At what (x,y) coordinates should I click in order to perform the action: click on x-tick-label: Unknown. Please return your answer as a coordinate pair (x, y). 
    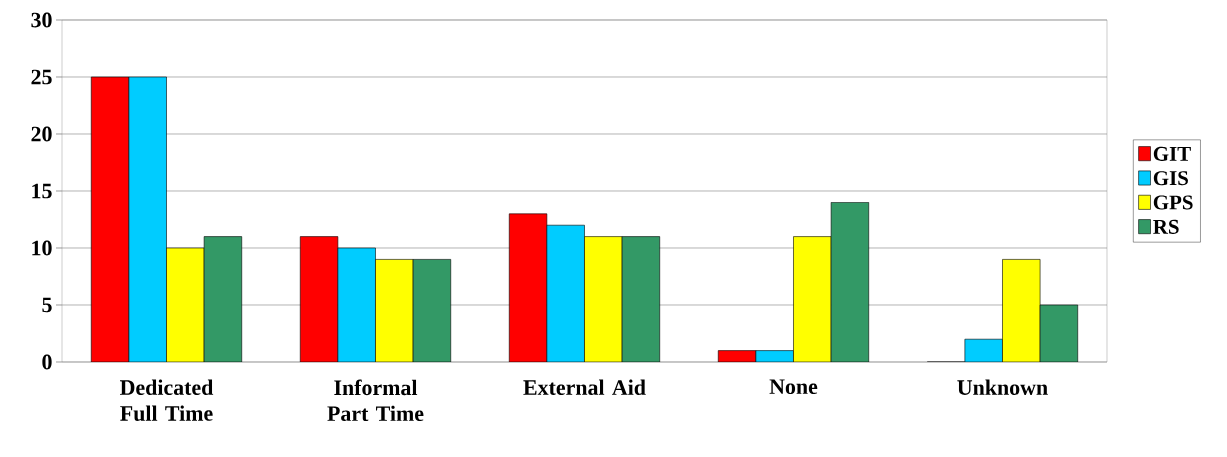
    Looking at the image, I should click on (1002, 387).